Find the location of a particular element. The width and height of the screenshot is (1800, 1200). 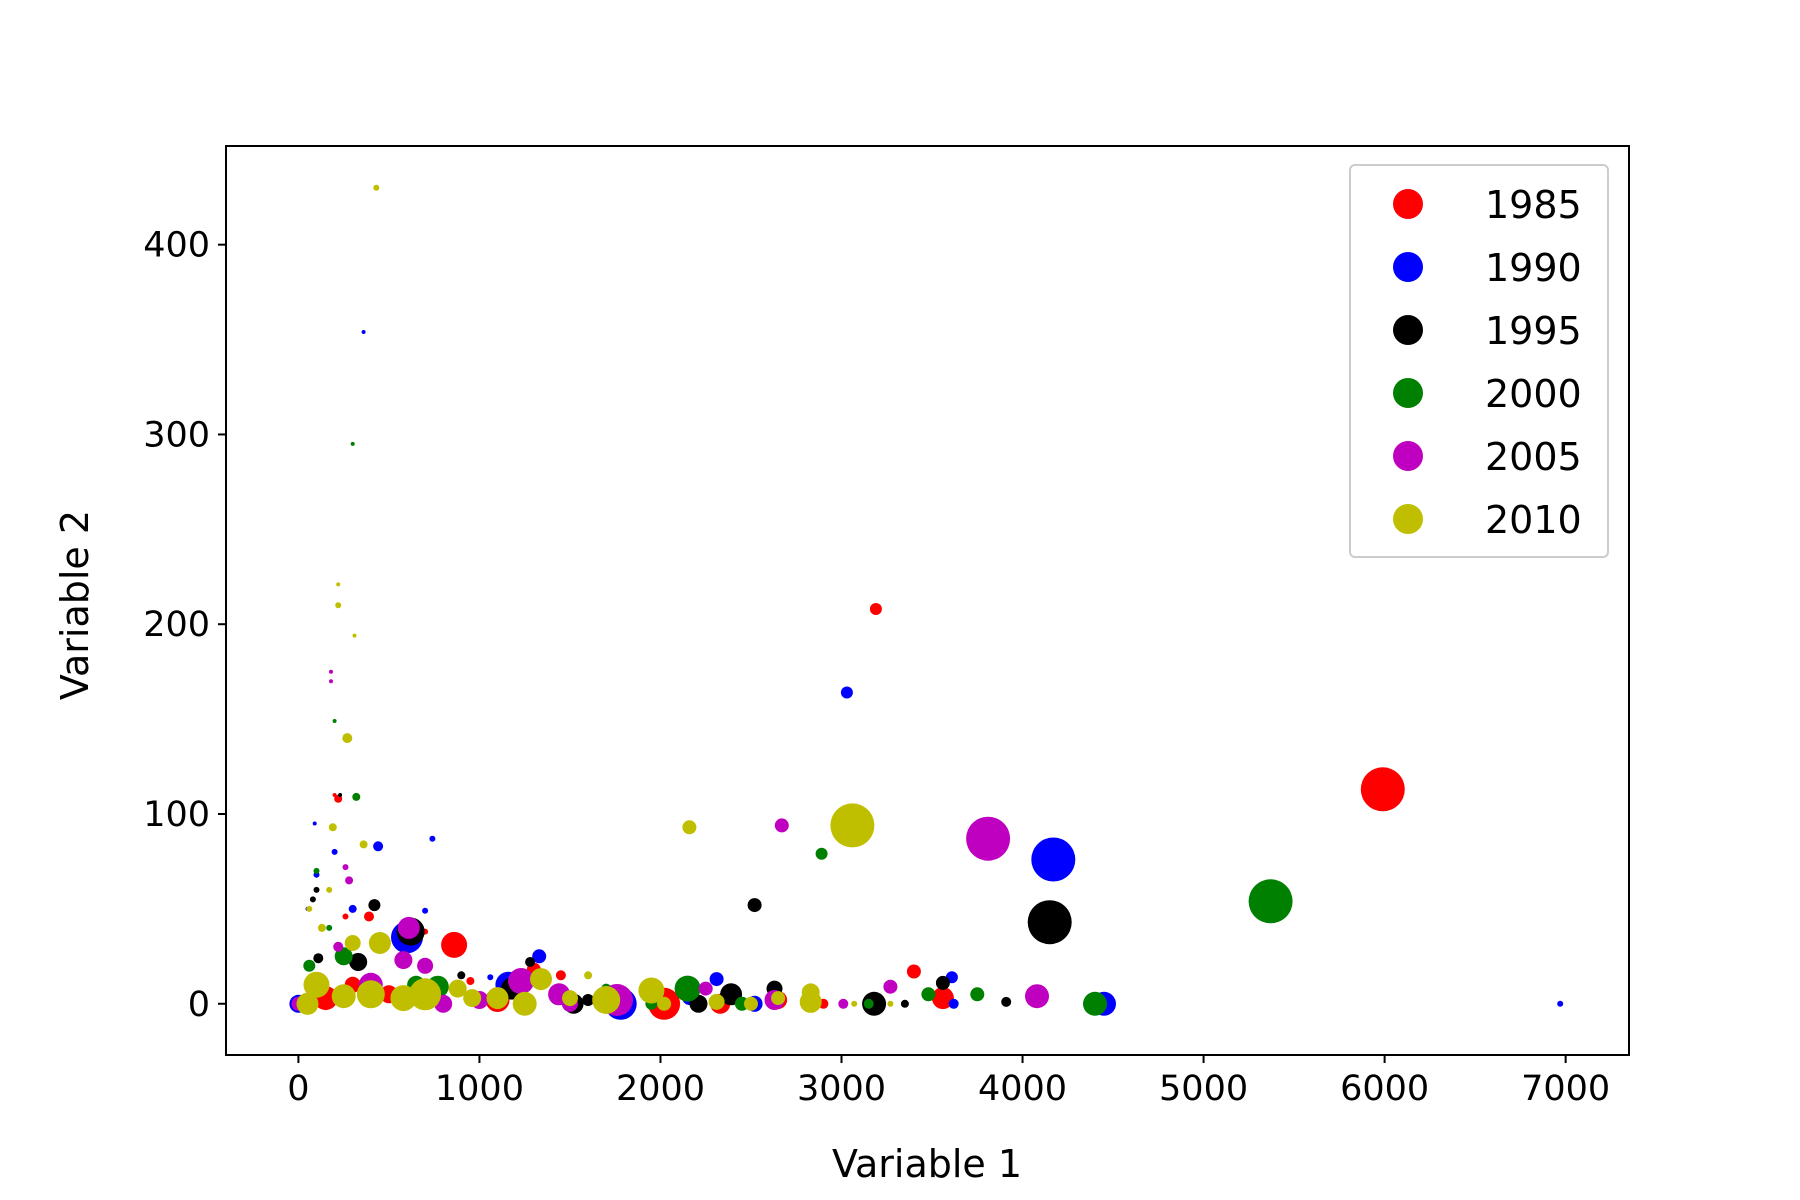

x-tick-label: 2000 is located at coordinates (660, 1089).